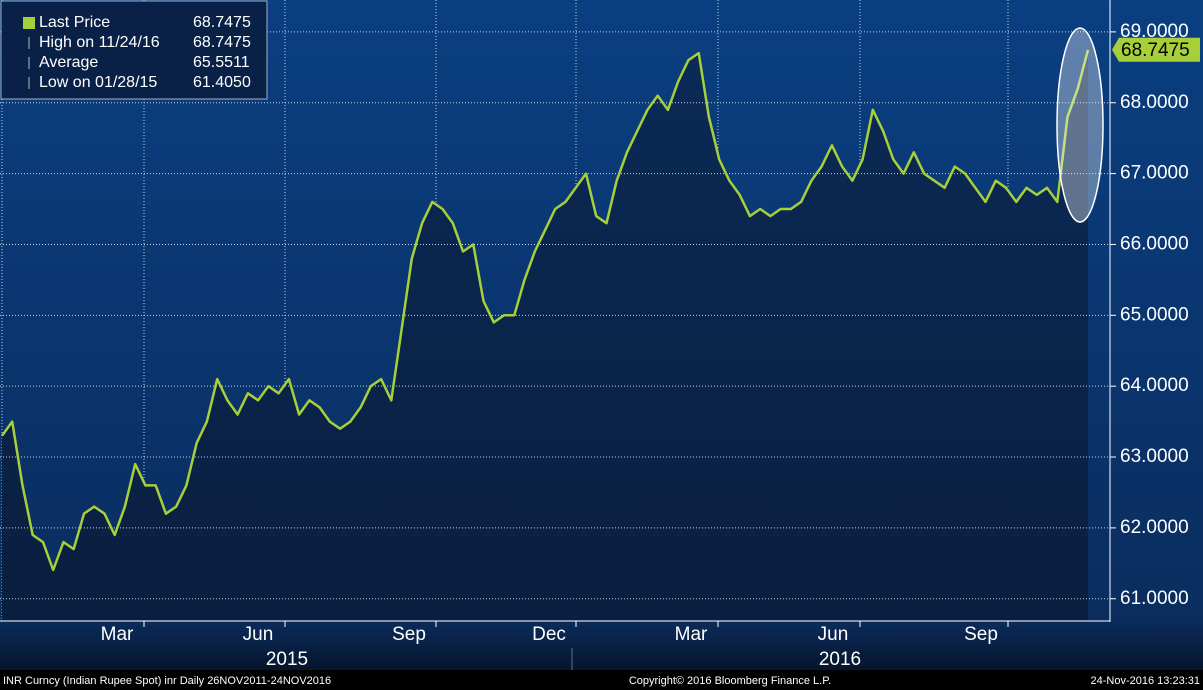 Image resolution: width=1203 pixels, height=690 pixels. I want to click on year-label: 2016, so click(840, 659).